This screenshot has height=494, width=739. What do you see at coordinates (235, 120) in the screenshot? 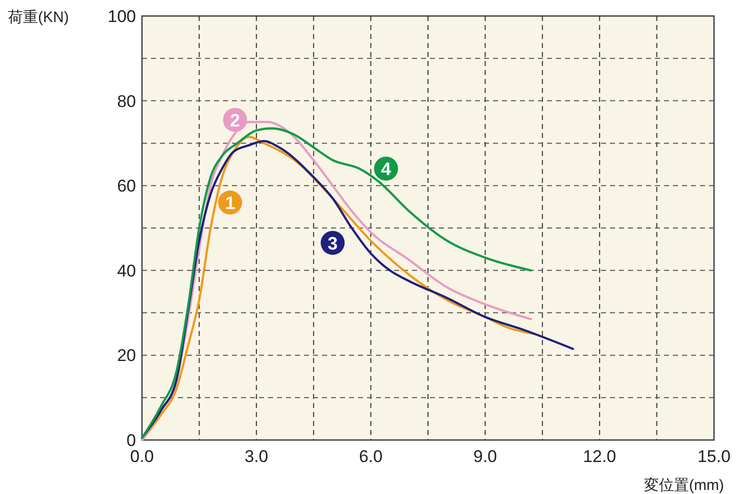
I see `series-label: 2` at bounding box center [235, 120].